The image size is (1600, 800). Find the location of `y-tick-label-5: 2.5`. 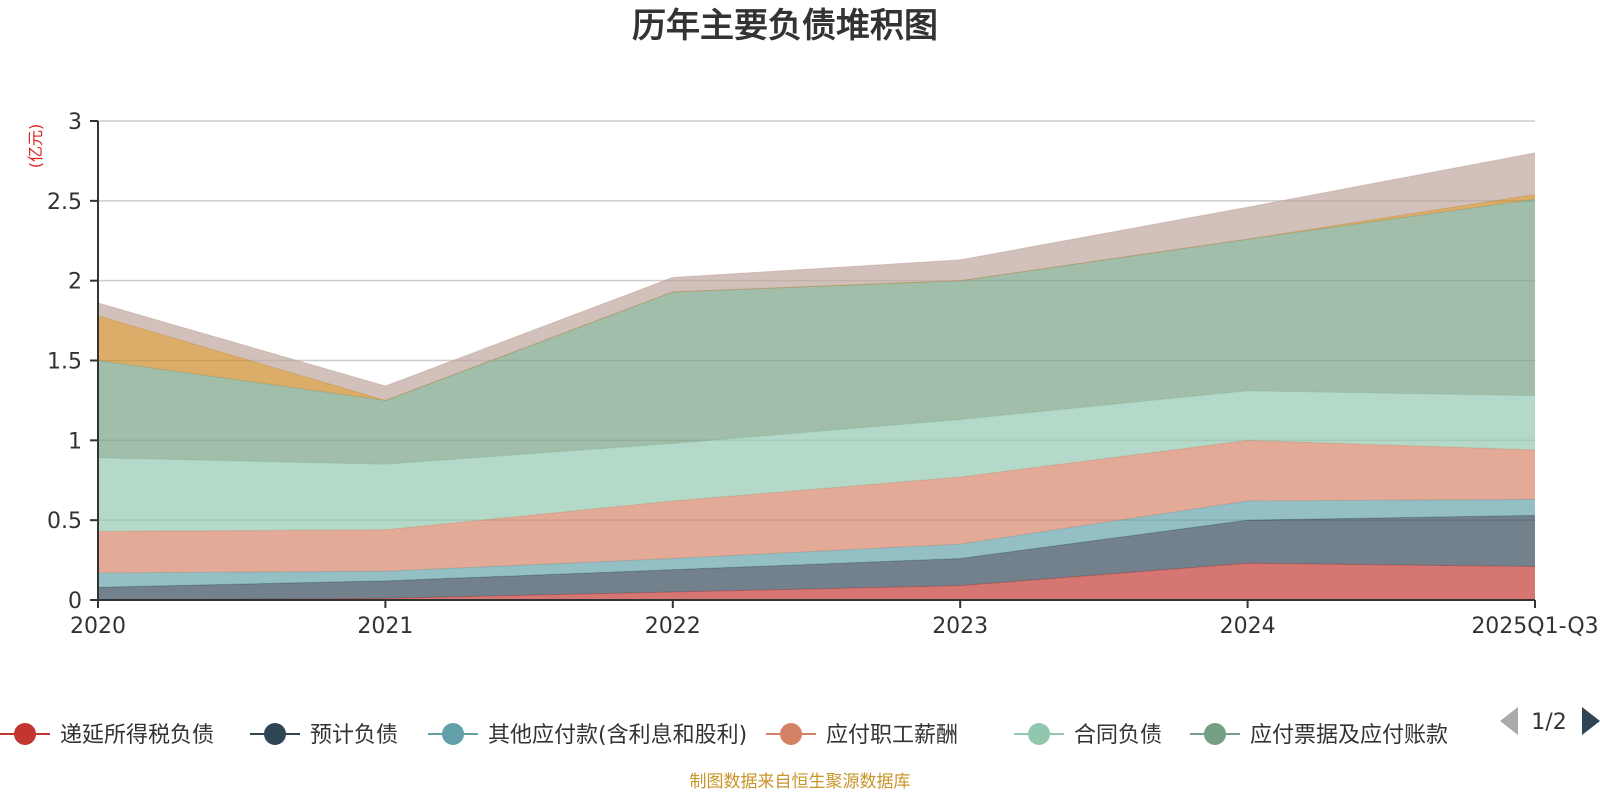

y-tick-label-5: 2.5 is located at coordinates (64, 202).